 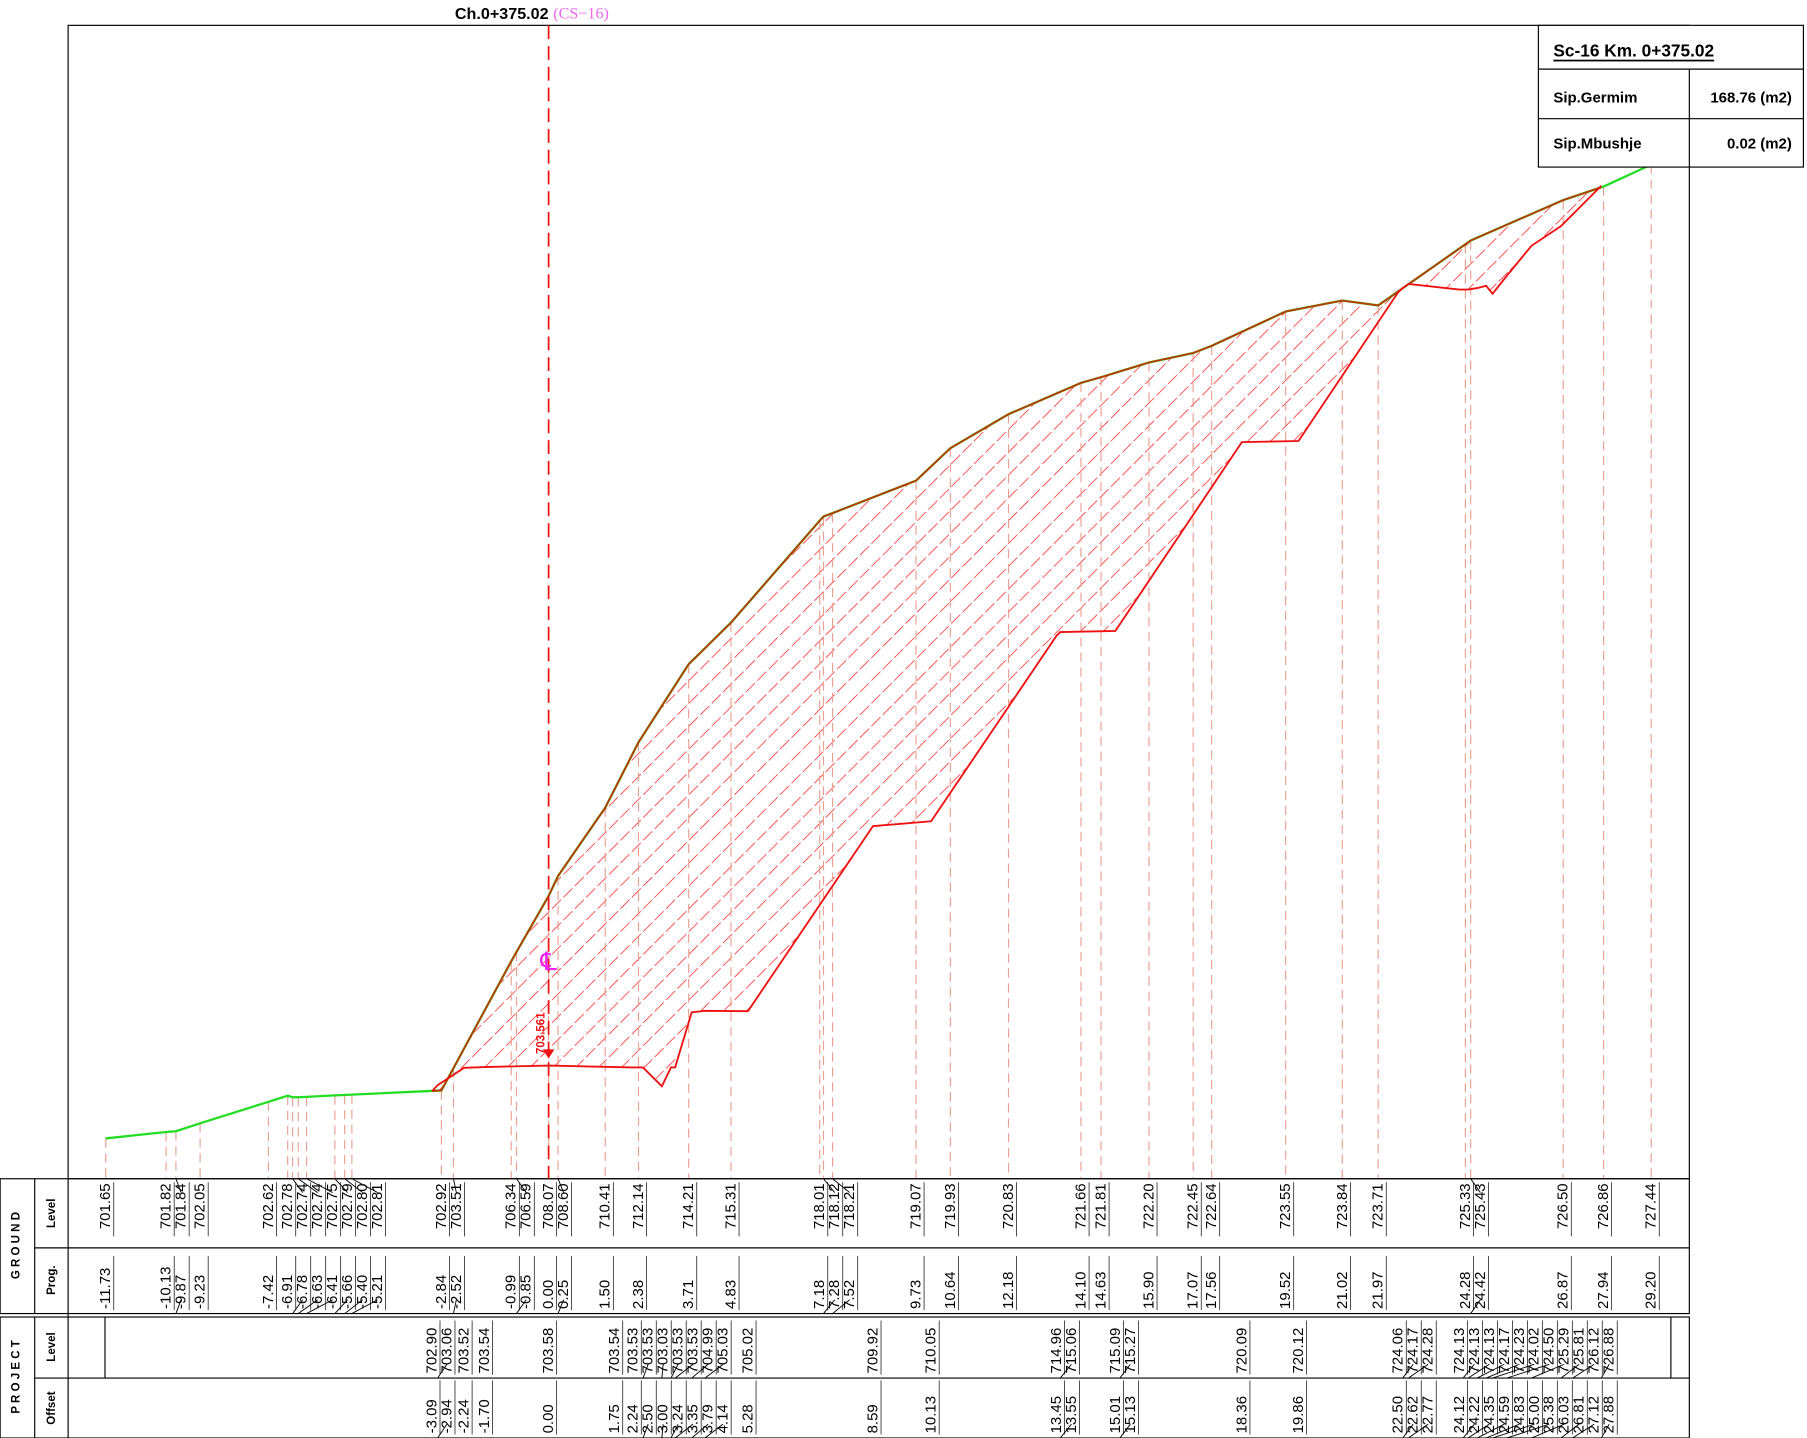 I want to click on band-value: 14.63, so click(x=1101, y=1289).